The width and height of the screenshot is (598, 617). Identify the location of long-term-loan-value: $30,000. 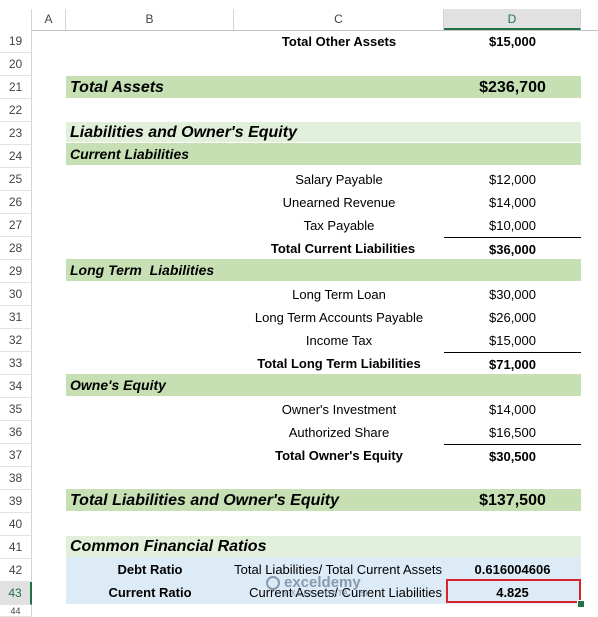
(512, 294).